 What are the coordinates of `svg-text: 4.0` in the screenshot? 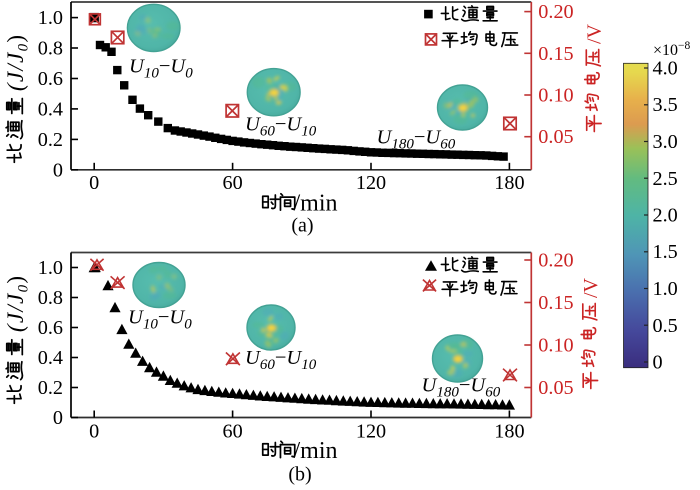 It's located at (665, 69).